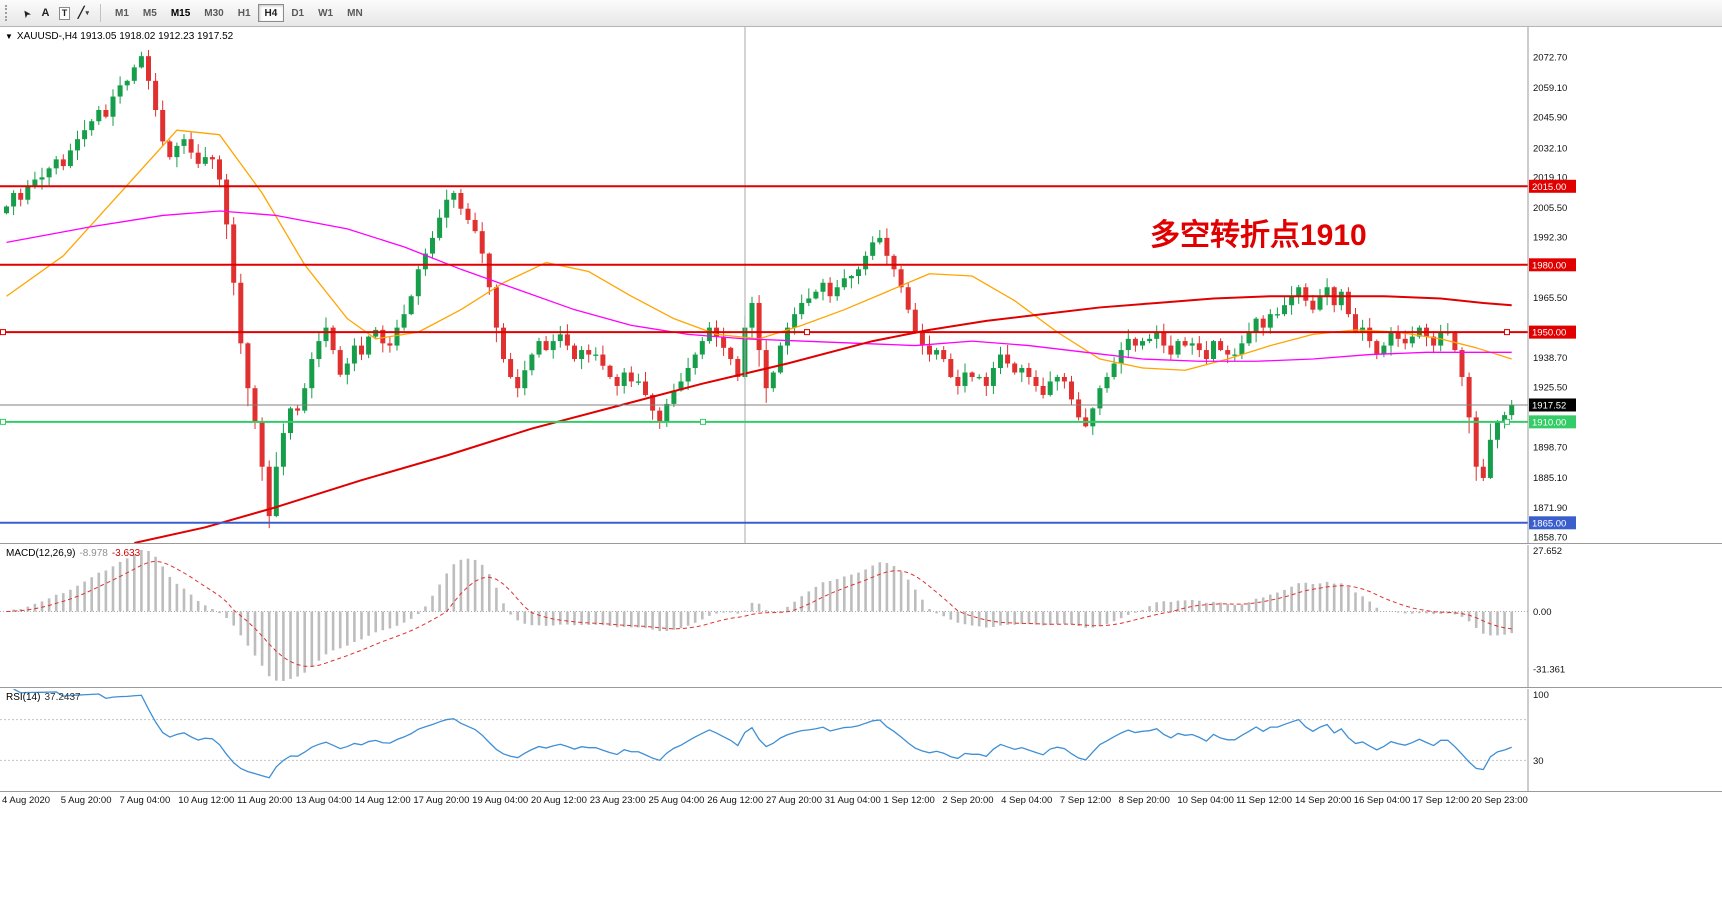 Image resolution: width=1722 pixels, height=897 pixels. I want to click on rsi-line, so click(762, 734).